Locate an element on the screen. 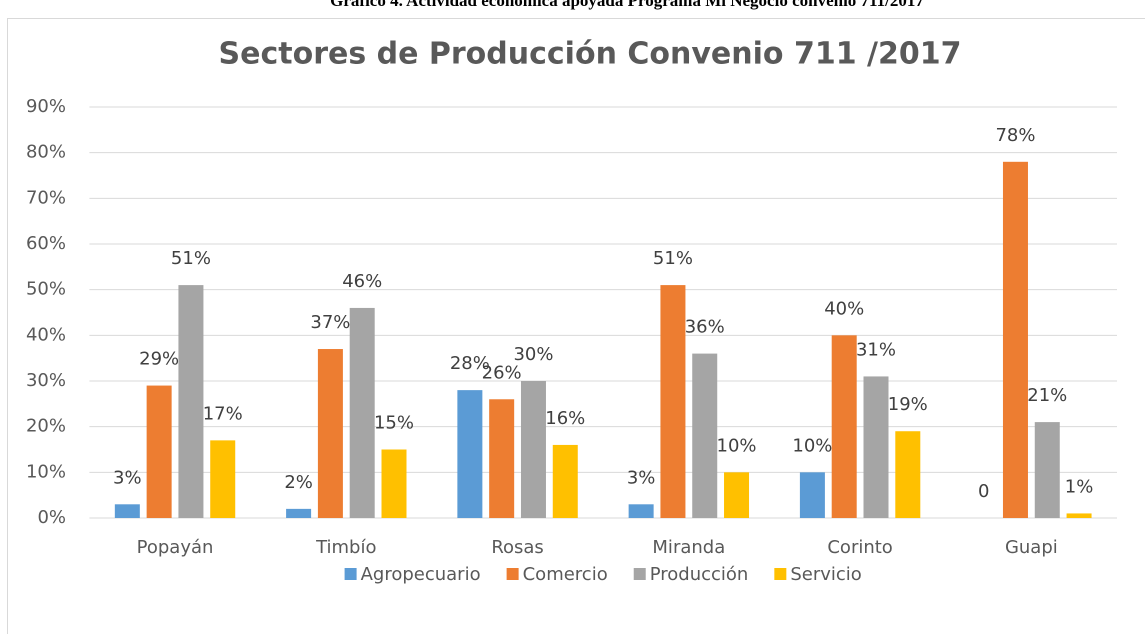 The width and height of the screenshot is (1145, 634). legend-label: Producción is located at coordinates (699, 574).